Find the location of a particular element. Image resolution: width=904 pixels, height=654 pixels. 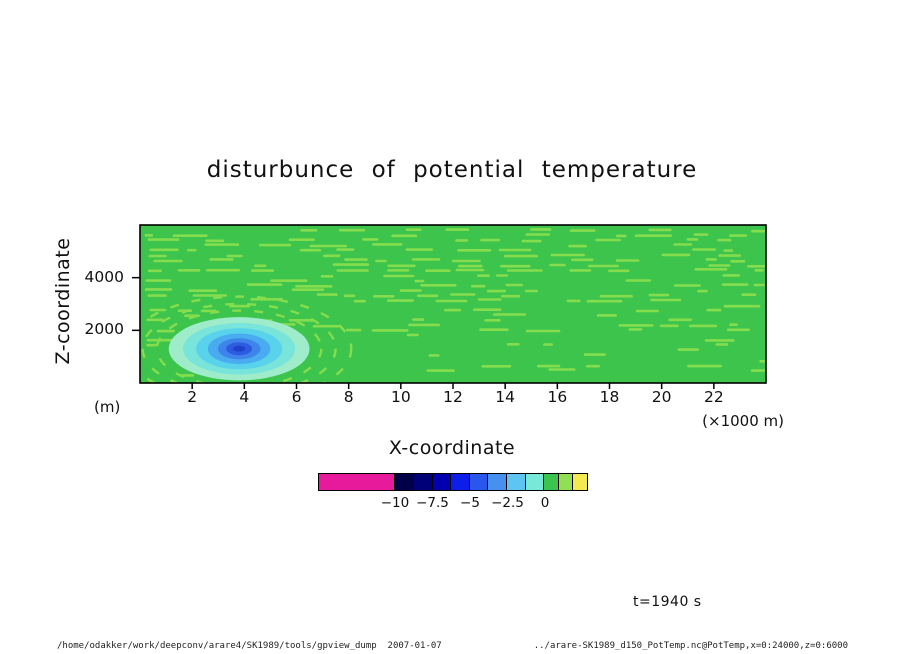

axis-ticks is located at coordinates (423, 332).